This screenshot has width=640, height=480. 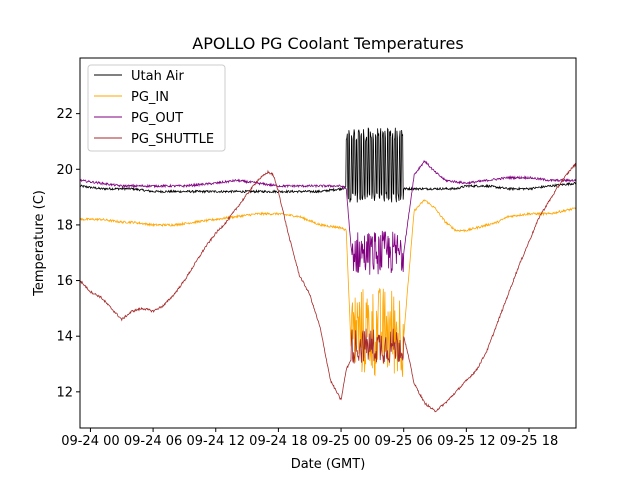 What do you see at coordinates (64, 281) in the screenshot?
I see `y-tick-label: 16` at bounding box center [64, 281].